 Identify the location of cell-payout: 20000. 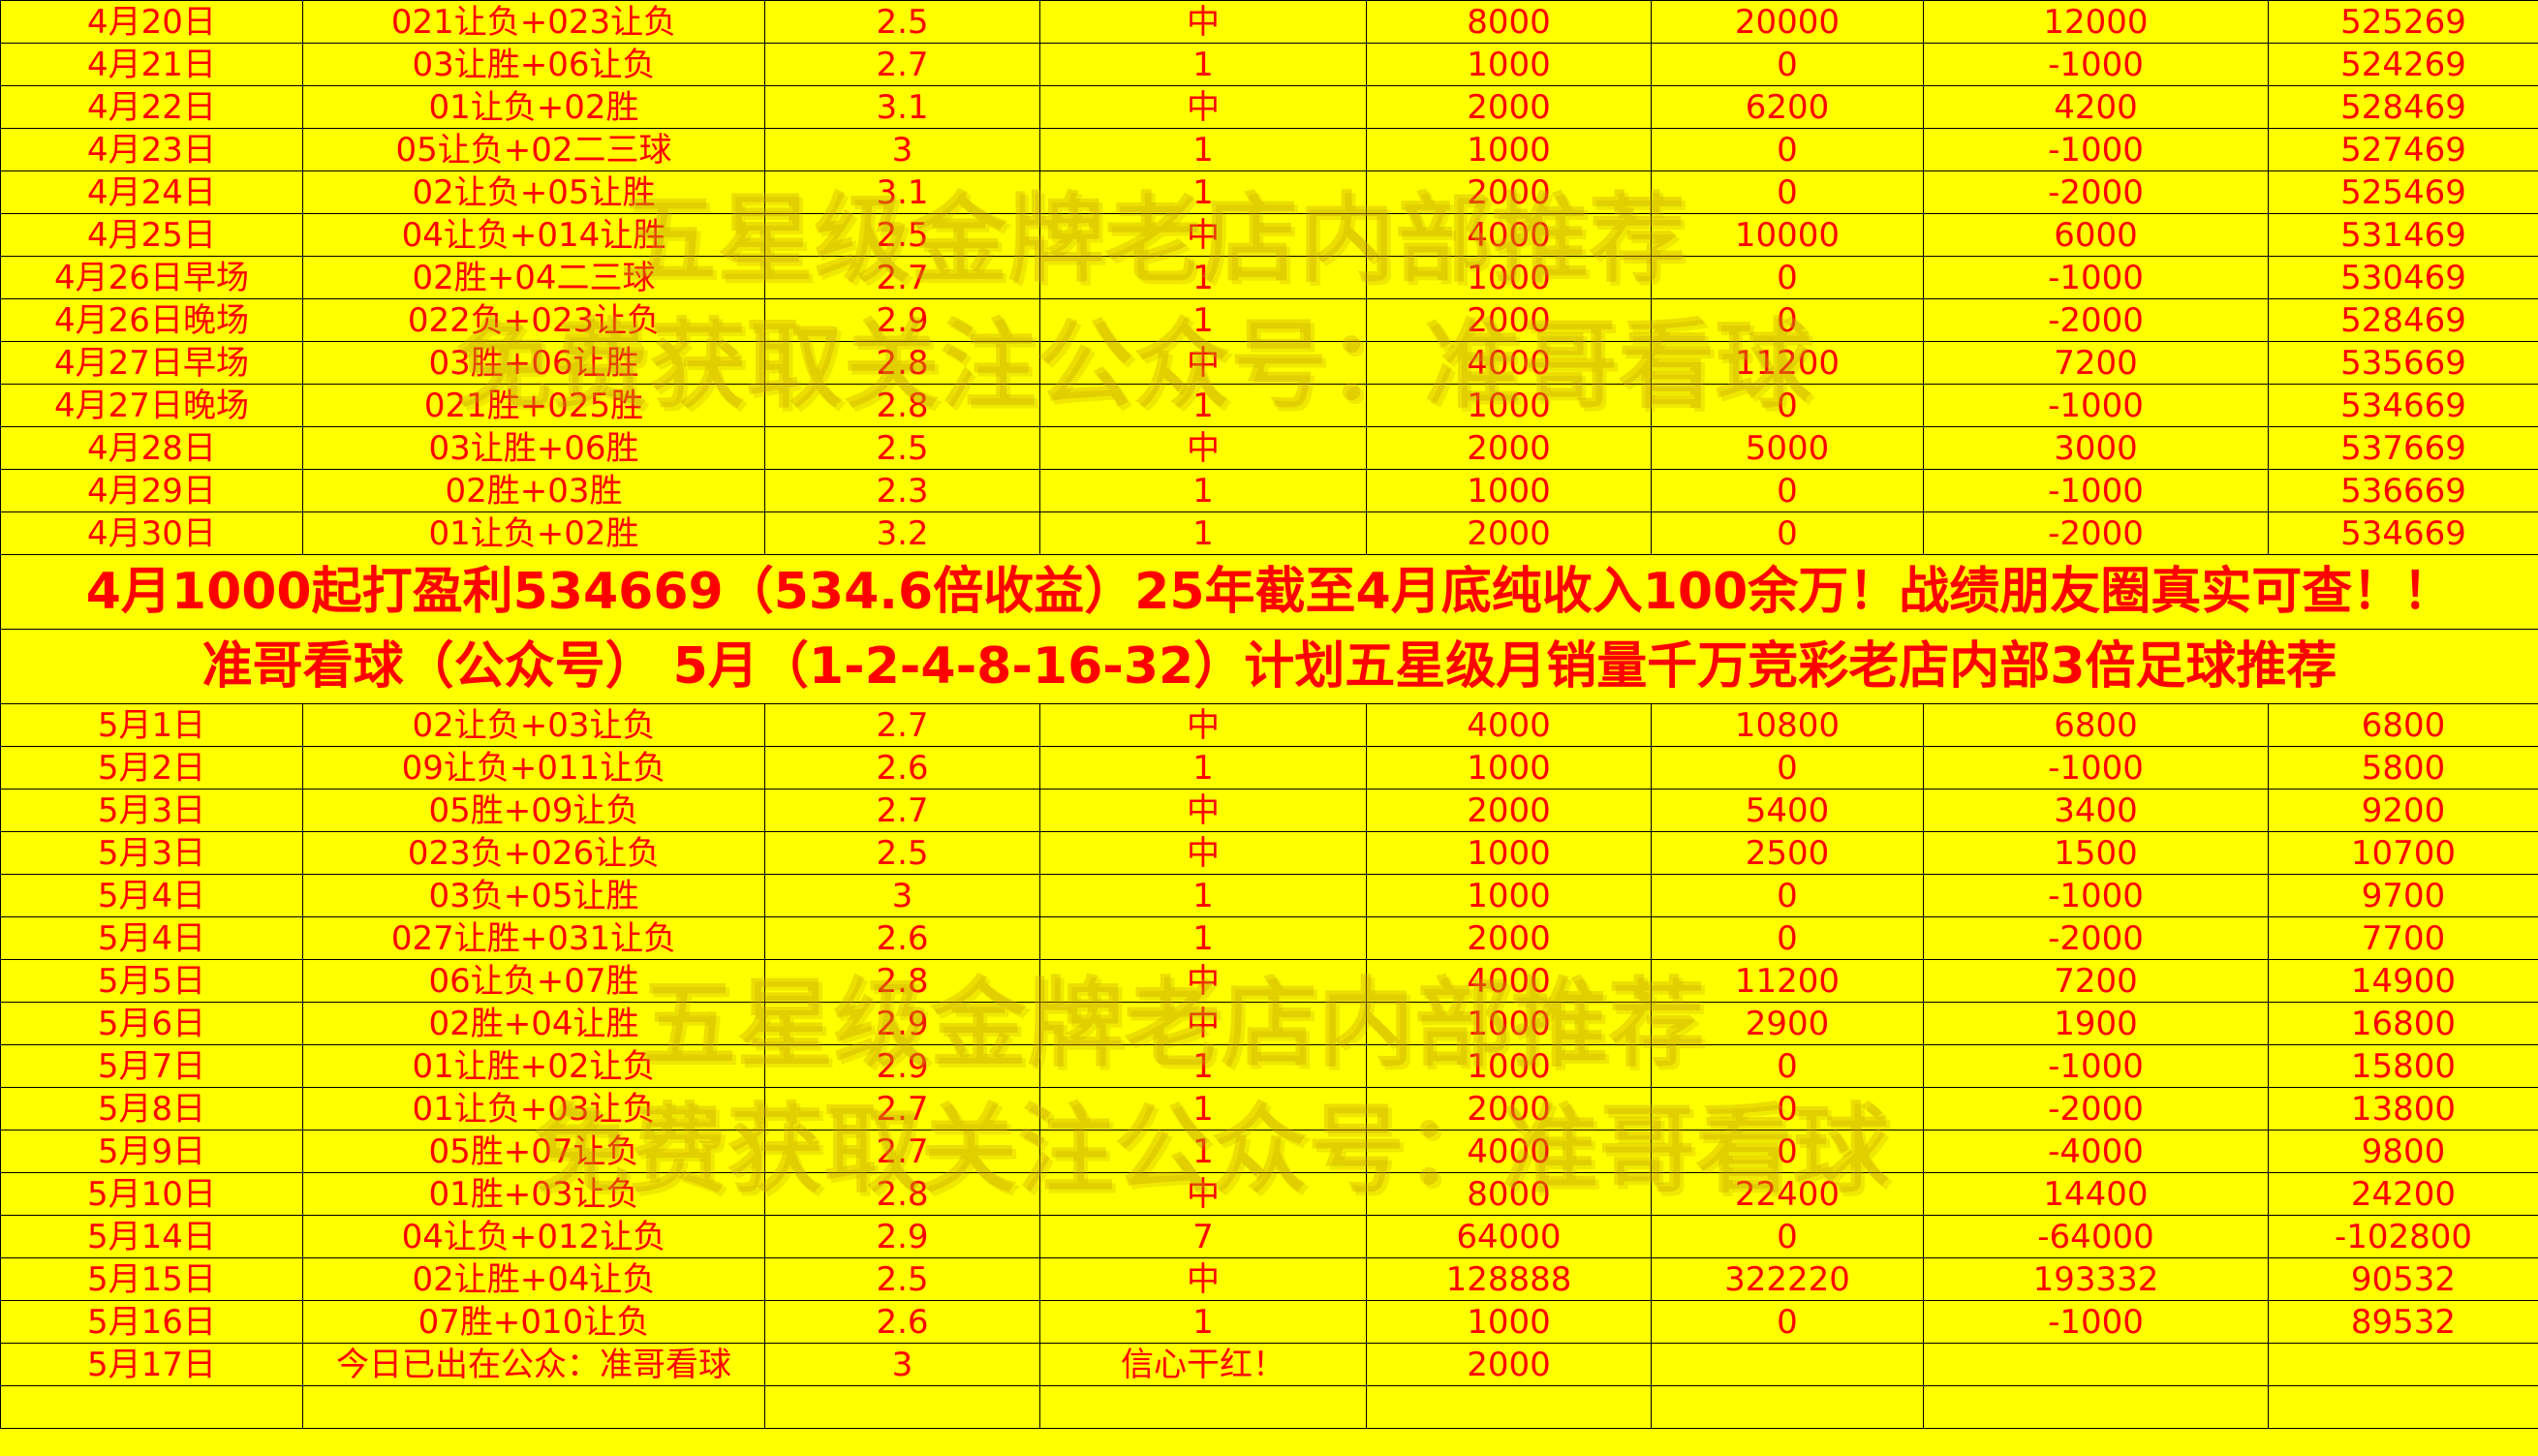
(1787, 22).